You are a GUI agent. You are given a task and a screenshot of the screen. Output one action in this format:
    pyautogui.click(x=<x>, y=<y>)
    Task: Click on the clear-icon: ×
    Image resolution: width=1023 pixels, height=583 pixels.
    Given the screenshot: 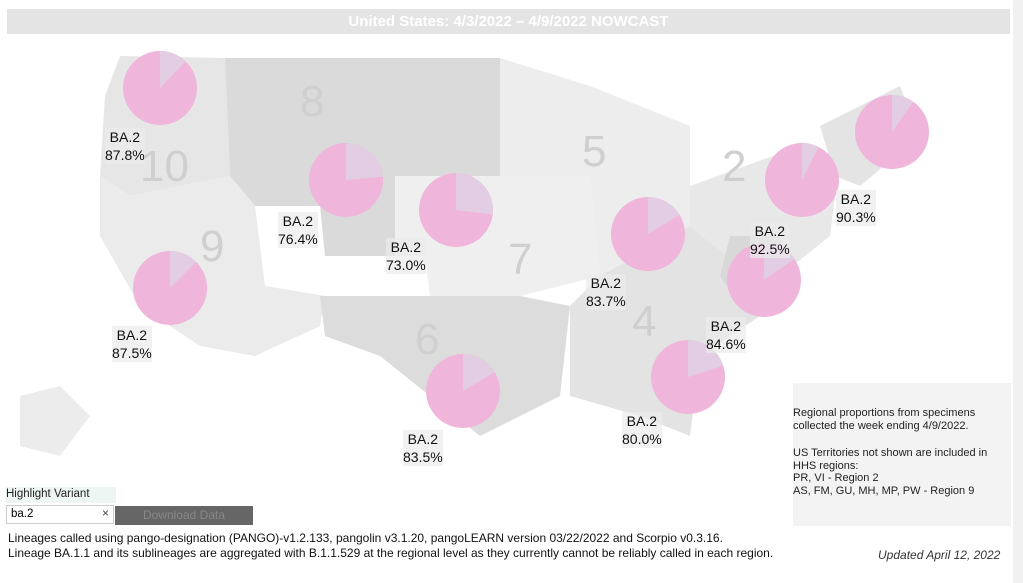 What is the action you would take?
    pyautogui.click(x=106, y=513)
    